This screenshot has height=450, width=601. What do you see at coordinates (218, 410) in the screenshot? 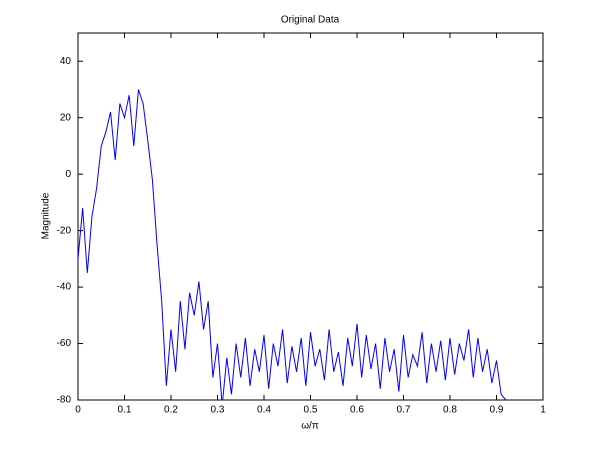
I see `x-tick-label: 0.3` at bounding box center [218, 410].